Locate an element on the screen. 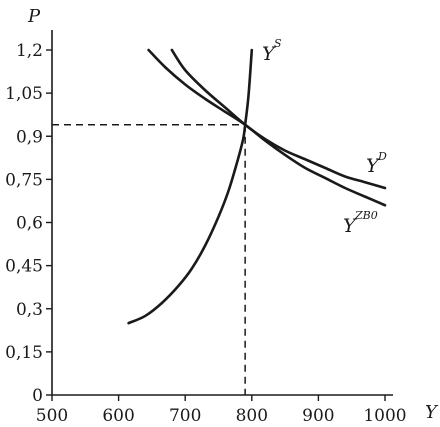 The image size is (440, 427). y-tick-label: 0,15 is located at coordinates (24, 353).